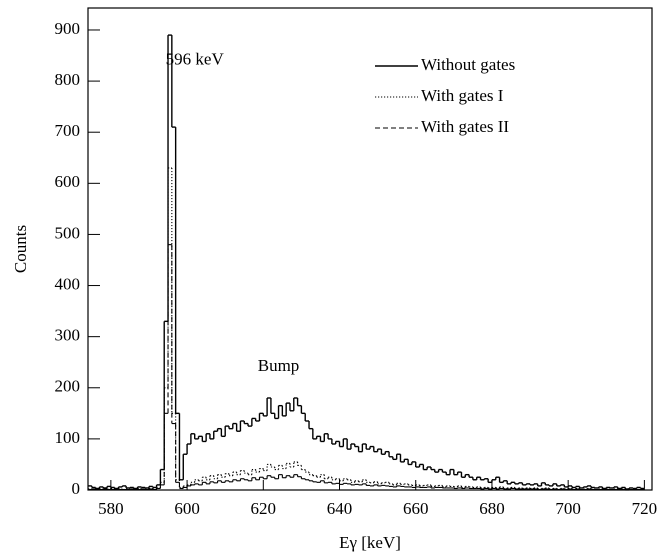 Image resolution: width=668 pixels, height=558 pixels. What do you see at coordinates (187, 508) in the screenshot?
I see `x-tick-label: 600` at bounding box center [187, 508].